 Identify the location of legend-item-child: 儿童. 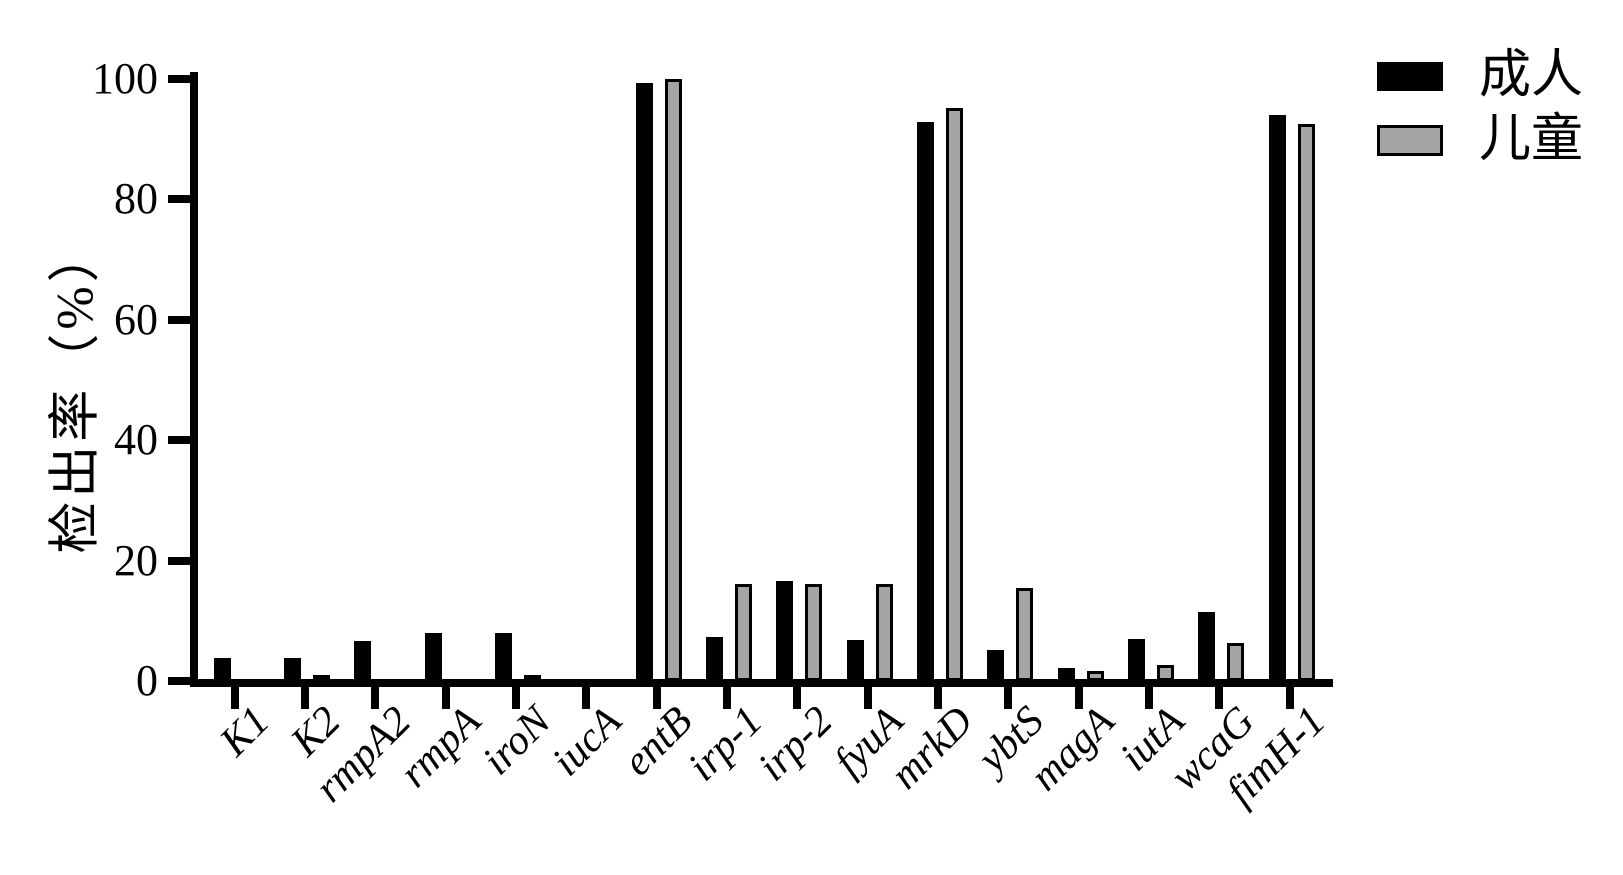
(1480, 140).